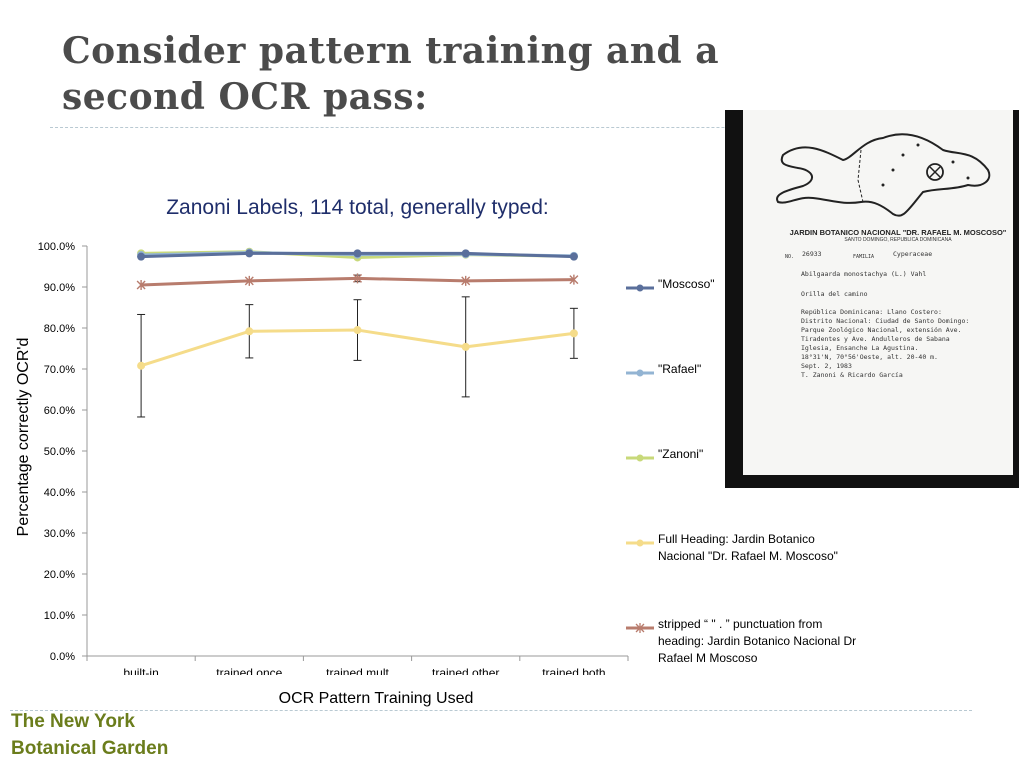 Image resolution: width=1024 pixels, height=768 pixels. I want to click on legend-swatch-stripped, so click(640, 628).